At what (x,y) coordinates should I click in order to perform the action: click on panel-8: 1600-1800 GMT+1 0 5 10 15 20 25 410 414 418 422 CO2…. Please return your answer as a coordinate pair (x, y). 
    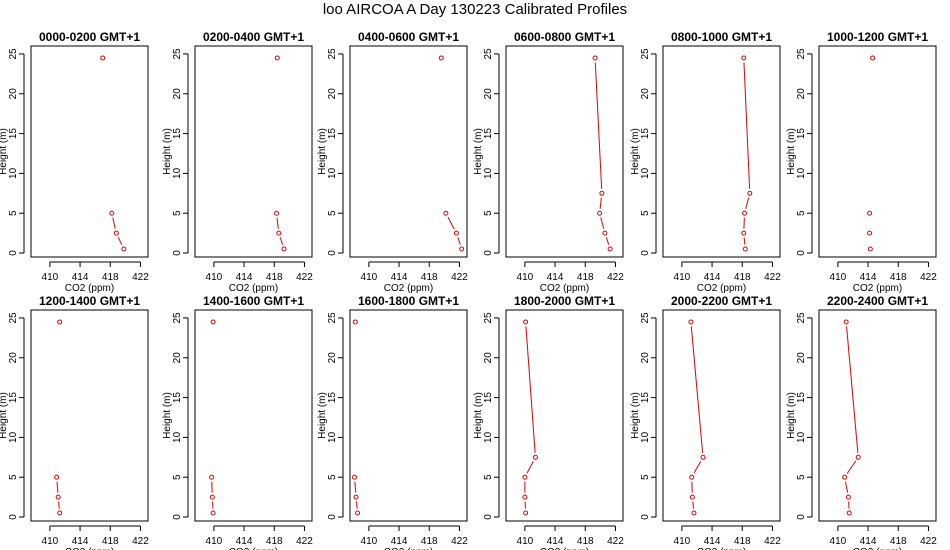
    Looking at the image, I should click on (392, 422).